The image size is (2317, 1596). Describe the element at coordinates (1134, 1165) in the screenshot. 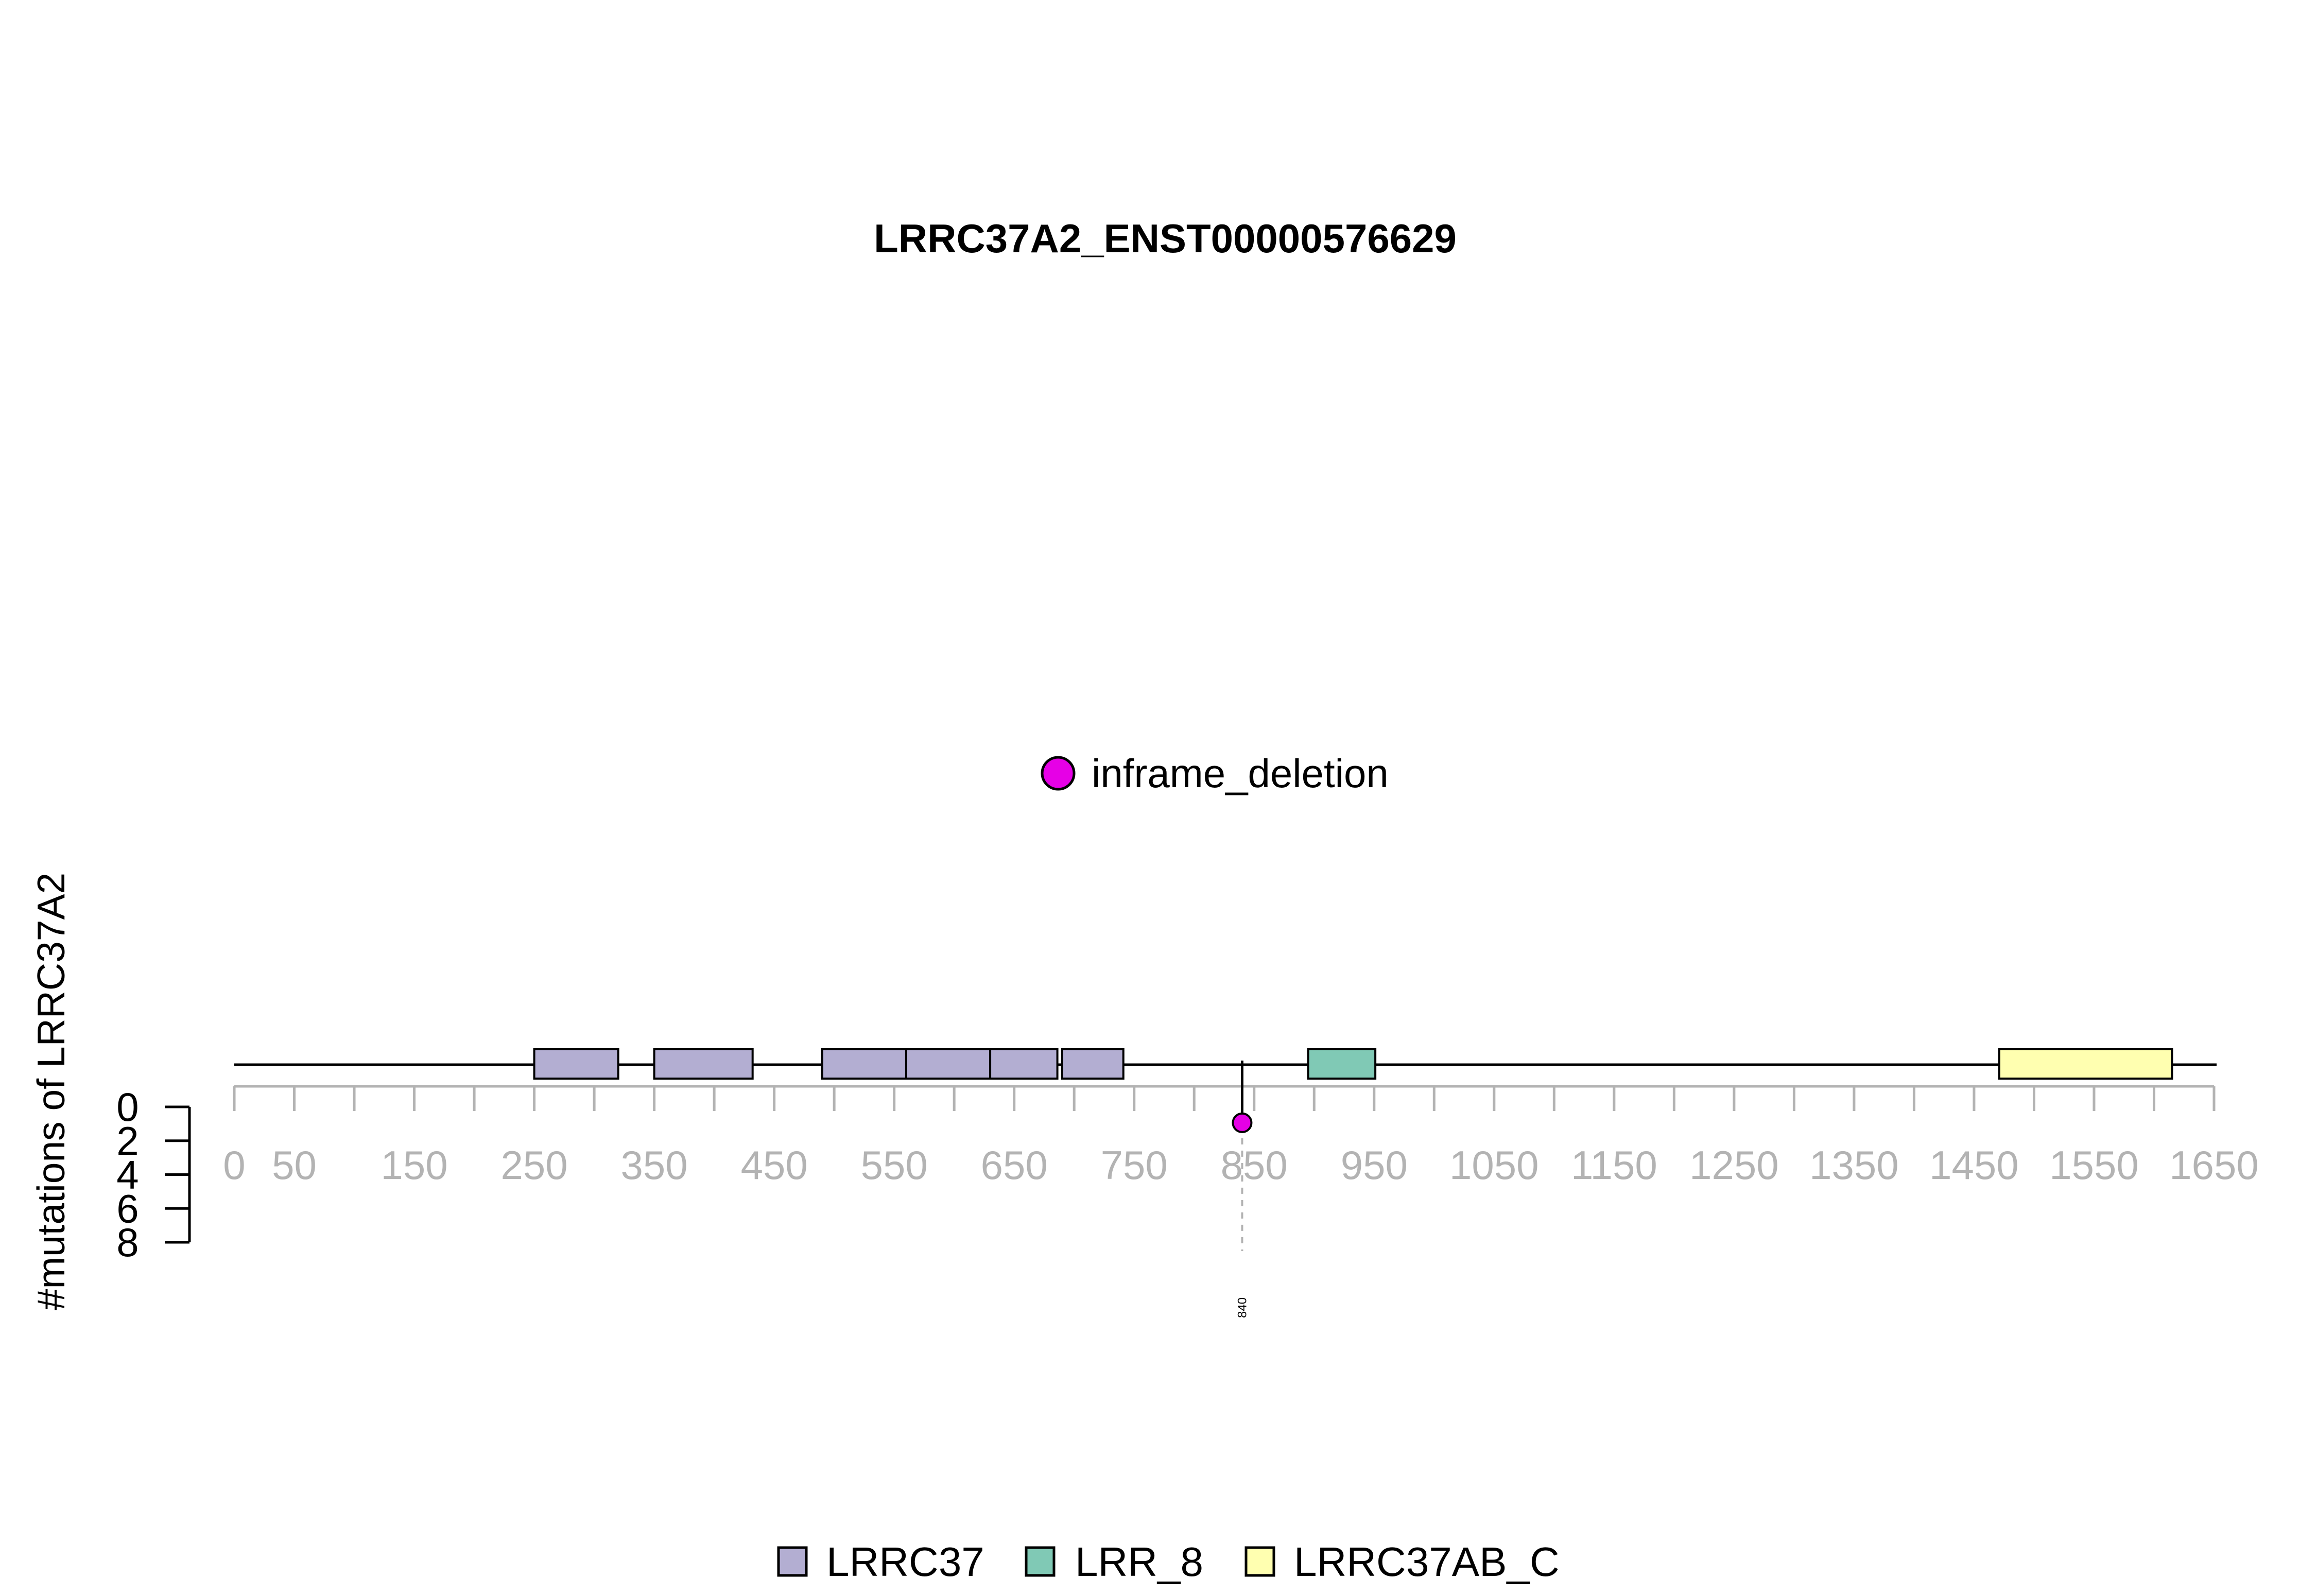

I see `x-tick-label-750: 750` at that location.